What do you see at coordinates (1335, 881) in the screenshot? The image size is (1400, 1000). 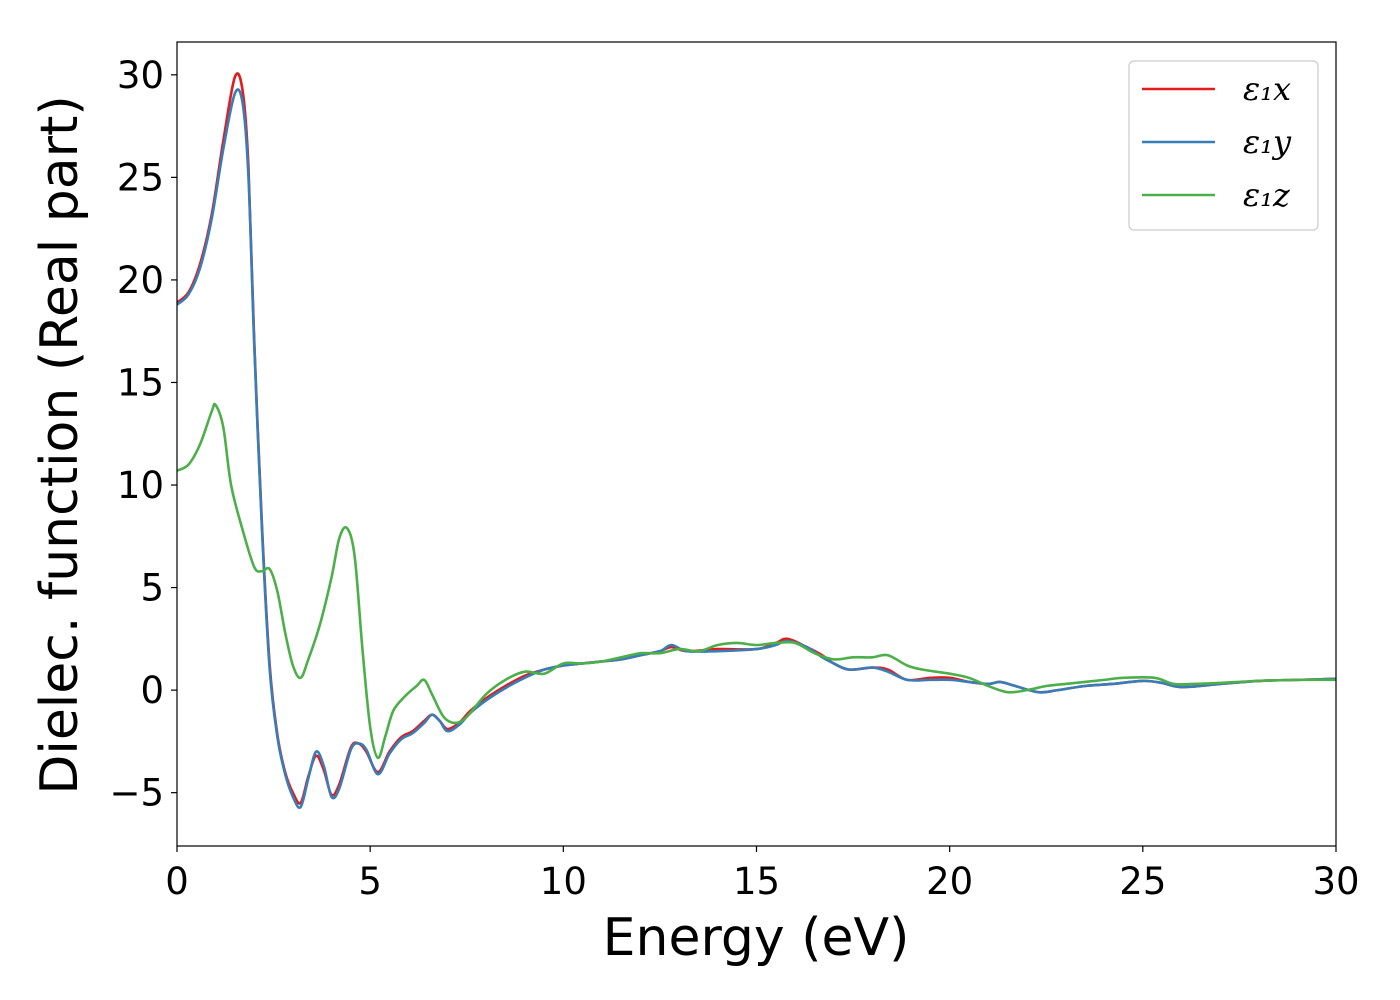 I see `x-tick-label: 30` at bounding box center [1335, 881].